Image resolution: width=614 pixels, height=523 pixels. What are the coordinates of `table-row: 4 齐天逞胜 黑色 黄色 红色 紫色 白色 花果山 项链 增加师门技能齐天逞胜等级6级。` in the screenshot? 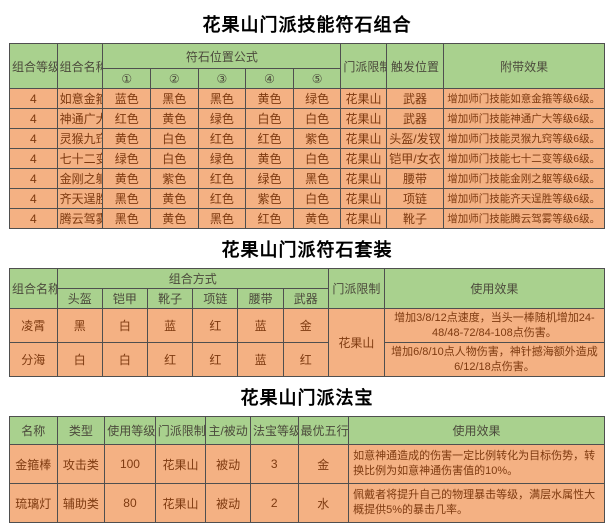 It's located at (307, 198).